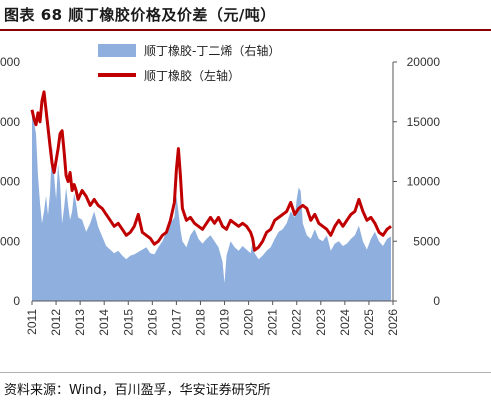 This screenshot has width=491, height=405. What do you see at coordinates (424, 62) in the screenshot?
I see `right-y-tick-label: 20000` at bounding box center [424, 62].